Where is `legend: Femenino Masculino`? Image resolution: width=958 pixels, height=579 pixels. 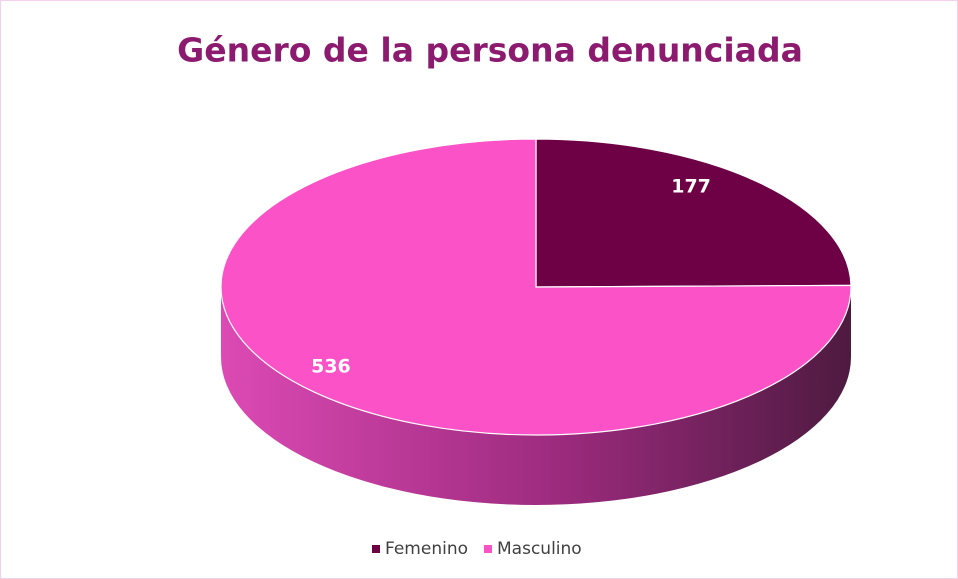
legend: Femenino Masculino is located at coordinates (477, 549).